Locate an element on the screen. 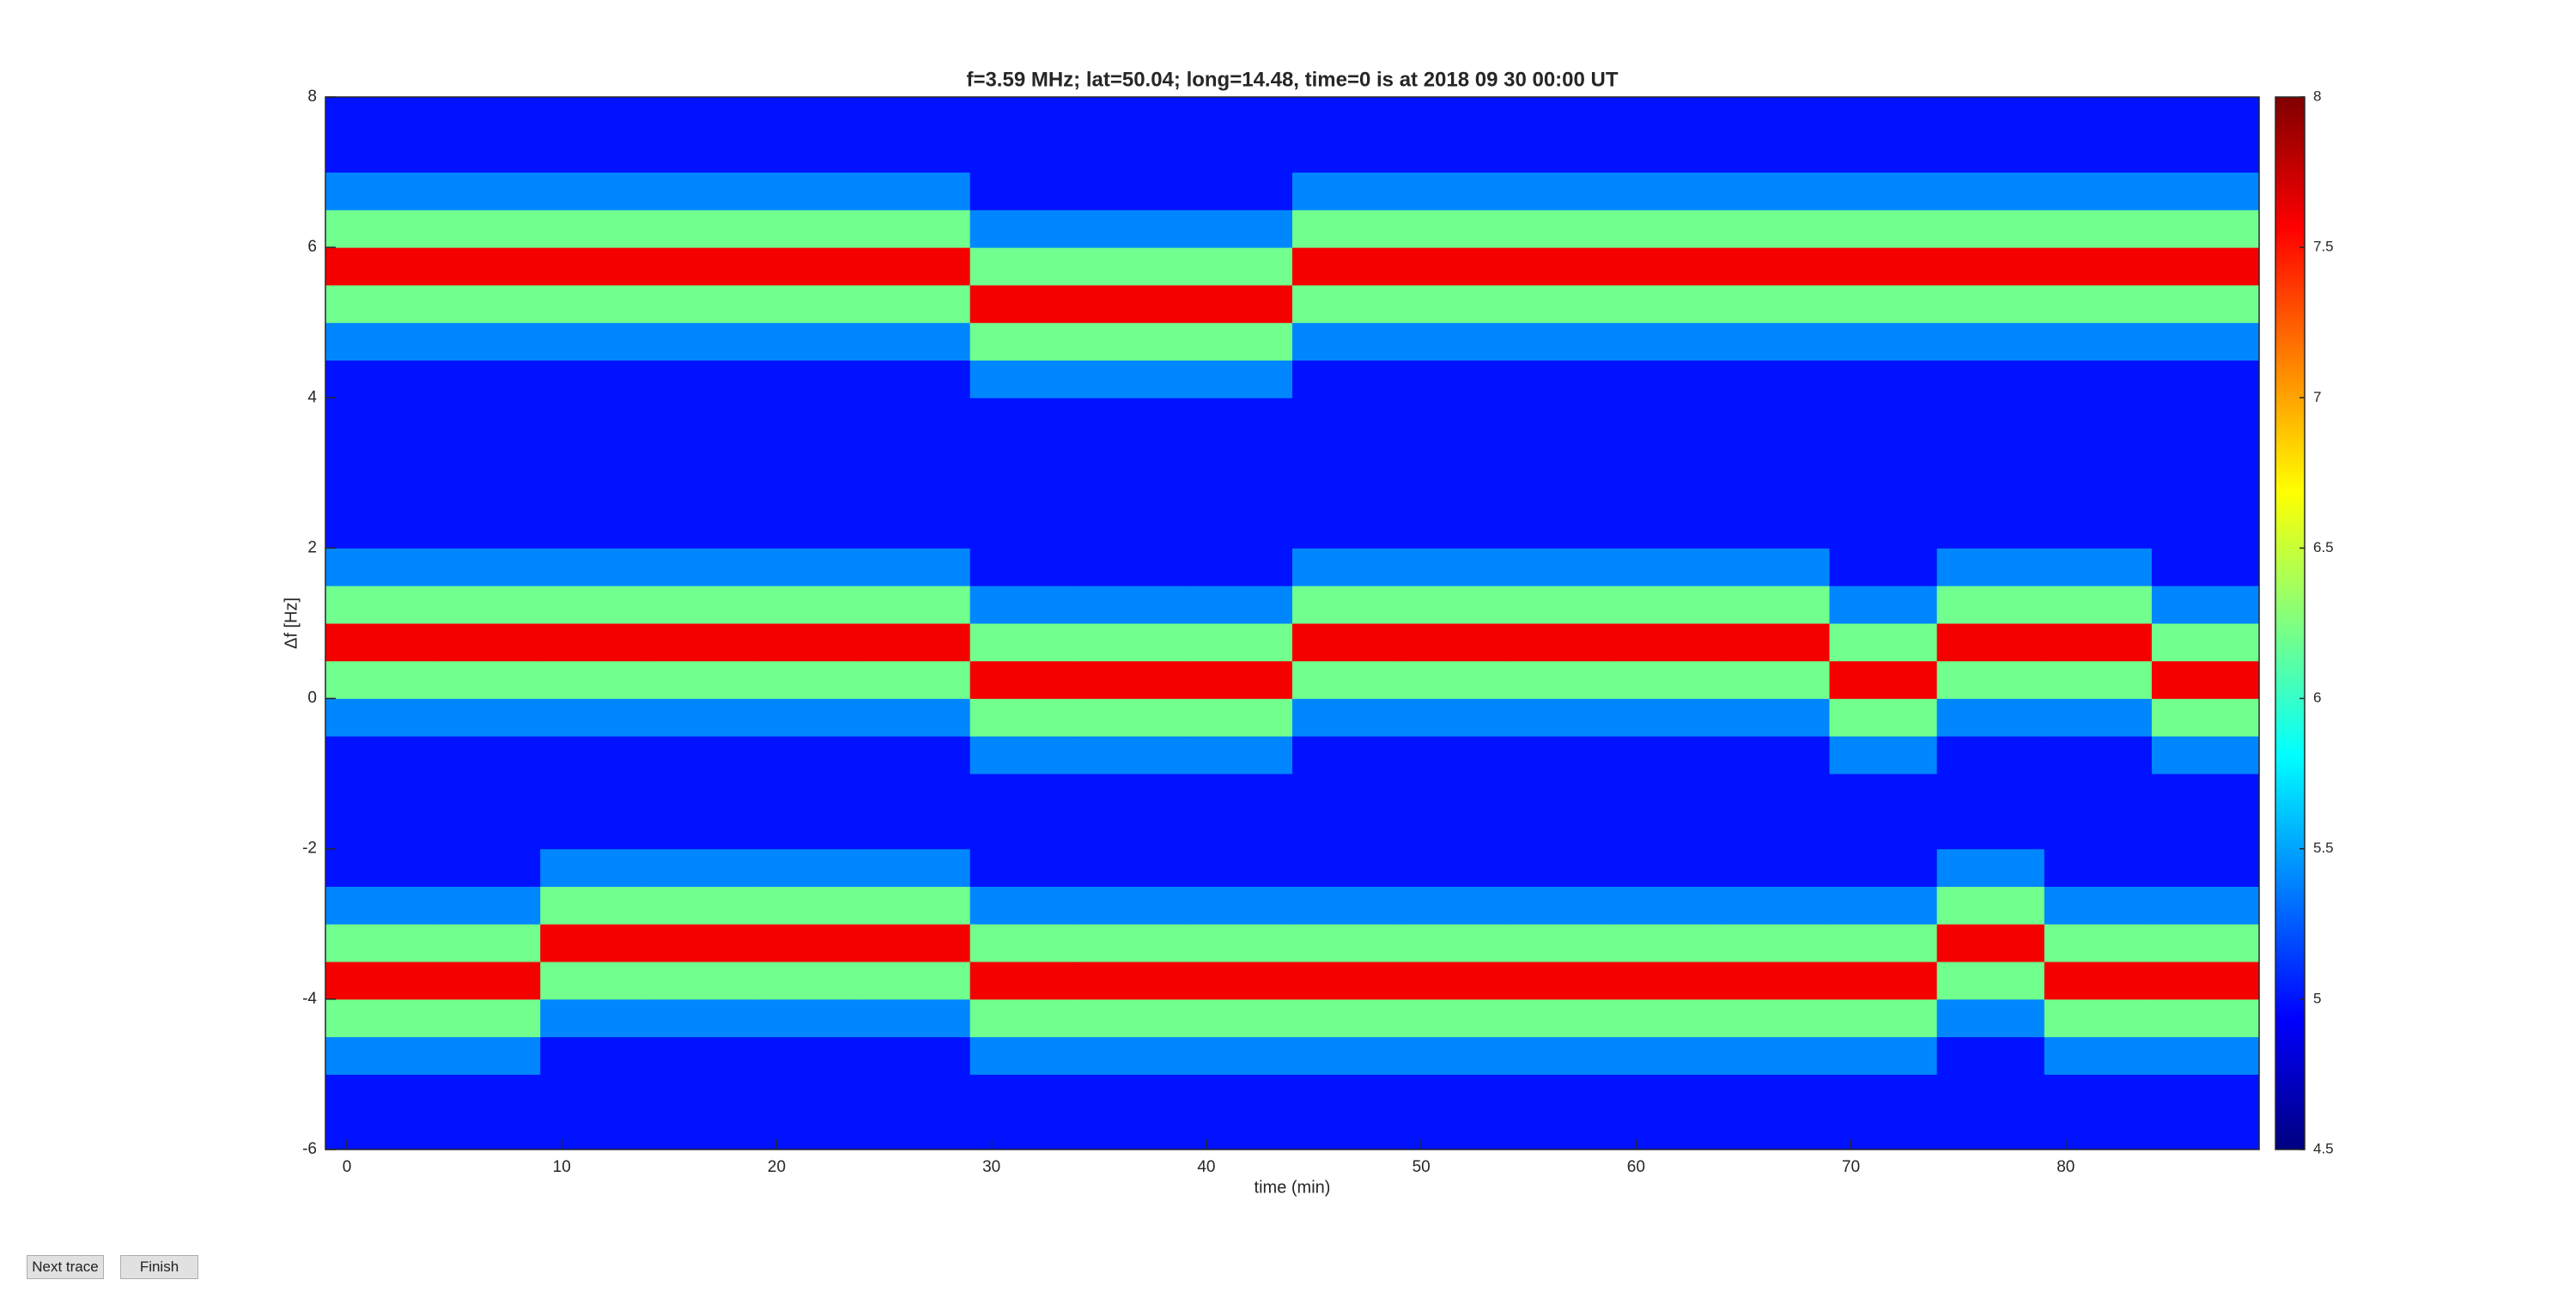  y-tick-label: -2 is located at coordinates (310, 849).